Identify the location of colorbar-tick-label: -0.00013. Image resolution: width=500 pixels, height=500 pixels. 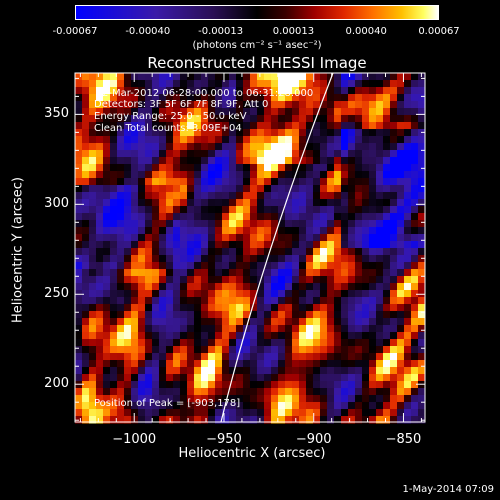
(221, 31).